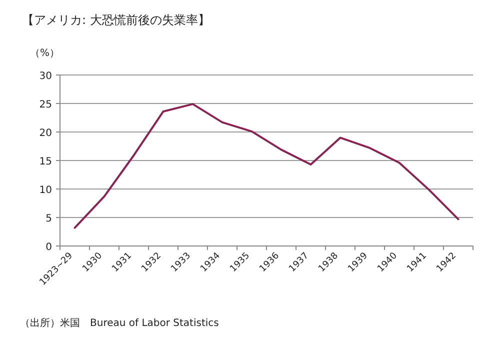  What do you see at coordinates (45, 76) in the screenshot?
I see `y-tick-label: 30` at bounding box center [45, 76].